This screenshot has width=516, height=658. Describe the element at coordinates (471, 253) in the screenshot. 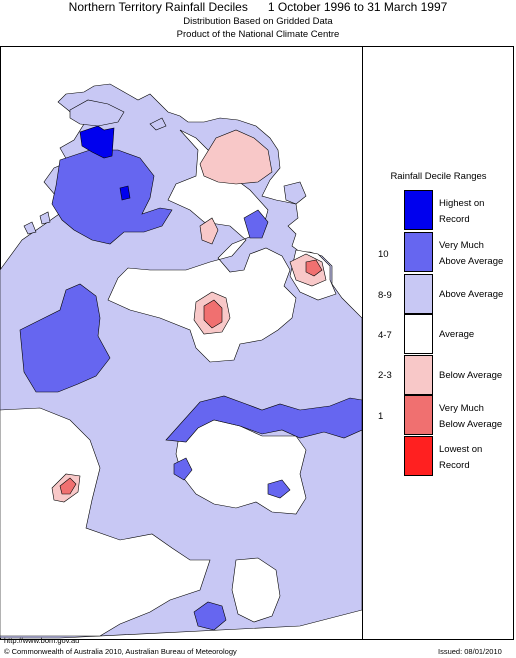

I see `legend-label-very-much-above: Very Much Above Average` at that location.